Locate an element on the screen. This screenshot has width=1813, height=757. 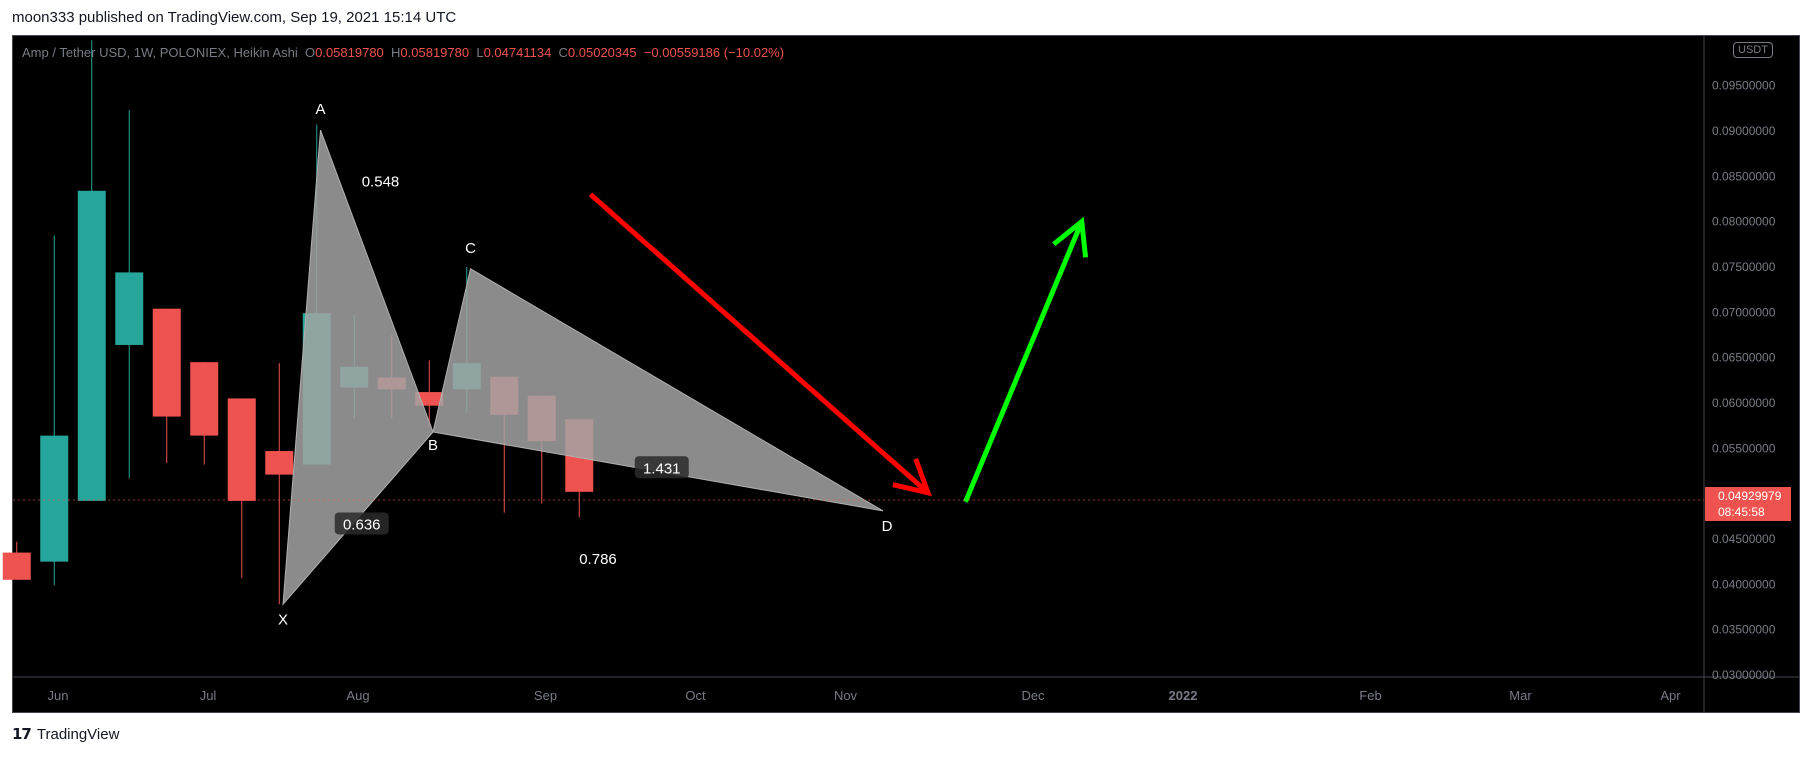
close-label: C is located at coordinates (563, 52).